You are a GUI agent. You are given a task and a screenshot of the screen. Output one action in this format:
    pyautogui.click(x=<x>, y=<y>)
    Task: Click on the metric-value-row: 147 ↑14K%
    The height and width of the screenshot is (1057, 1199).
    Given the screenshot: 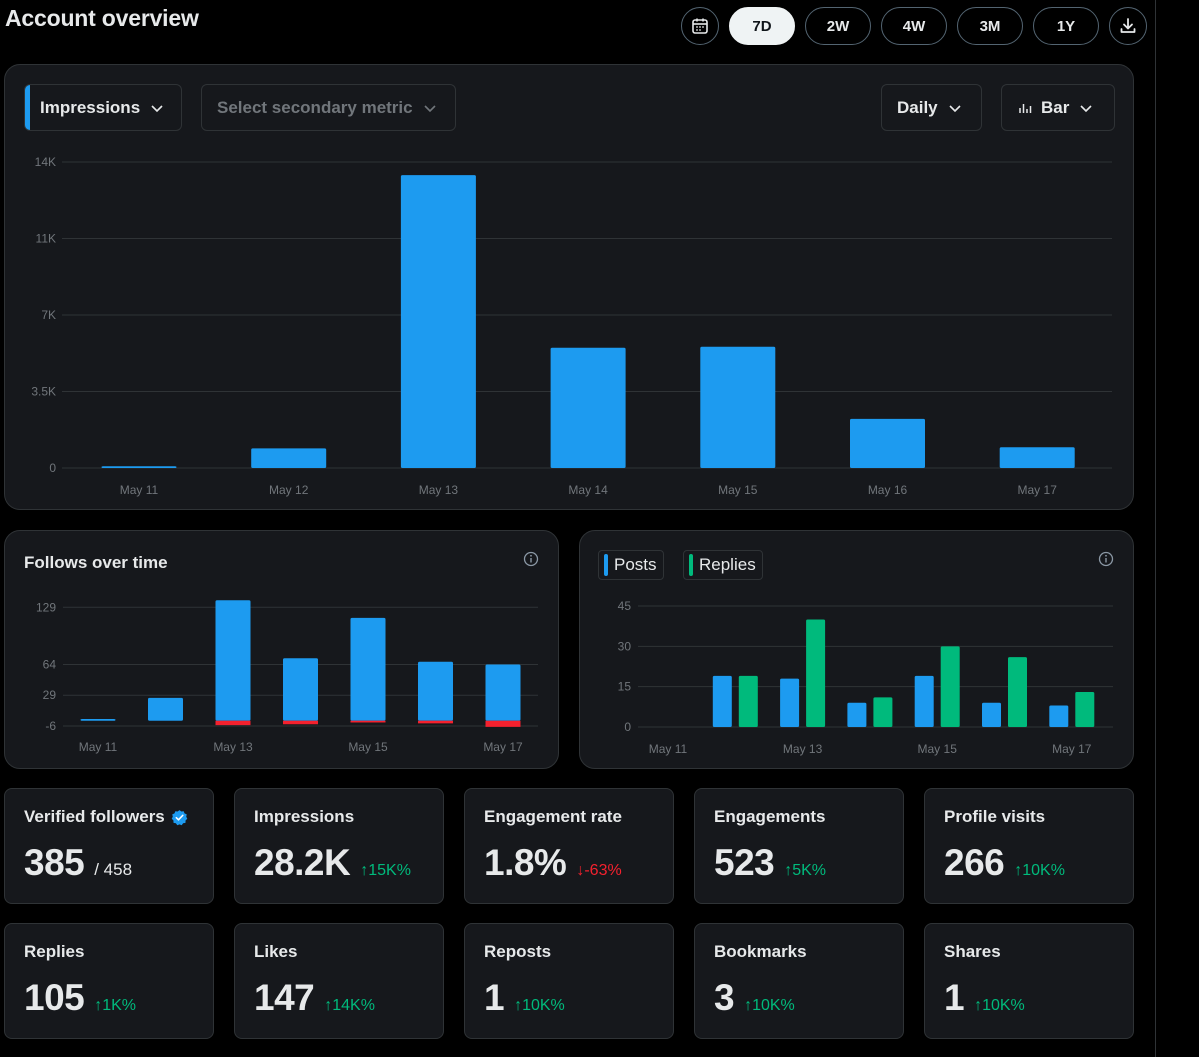 What is the action you would take?
    pyautogui.click(x=314, y=998)
    